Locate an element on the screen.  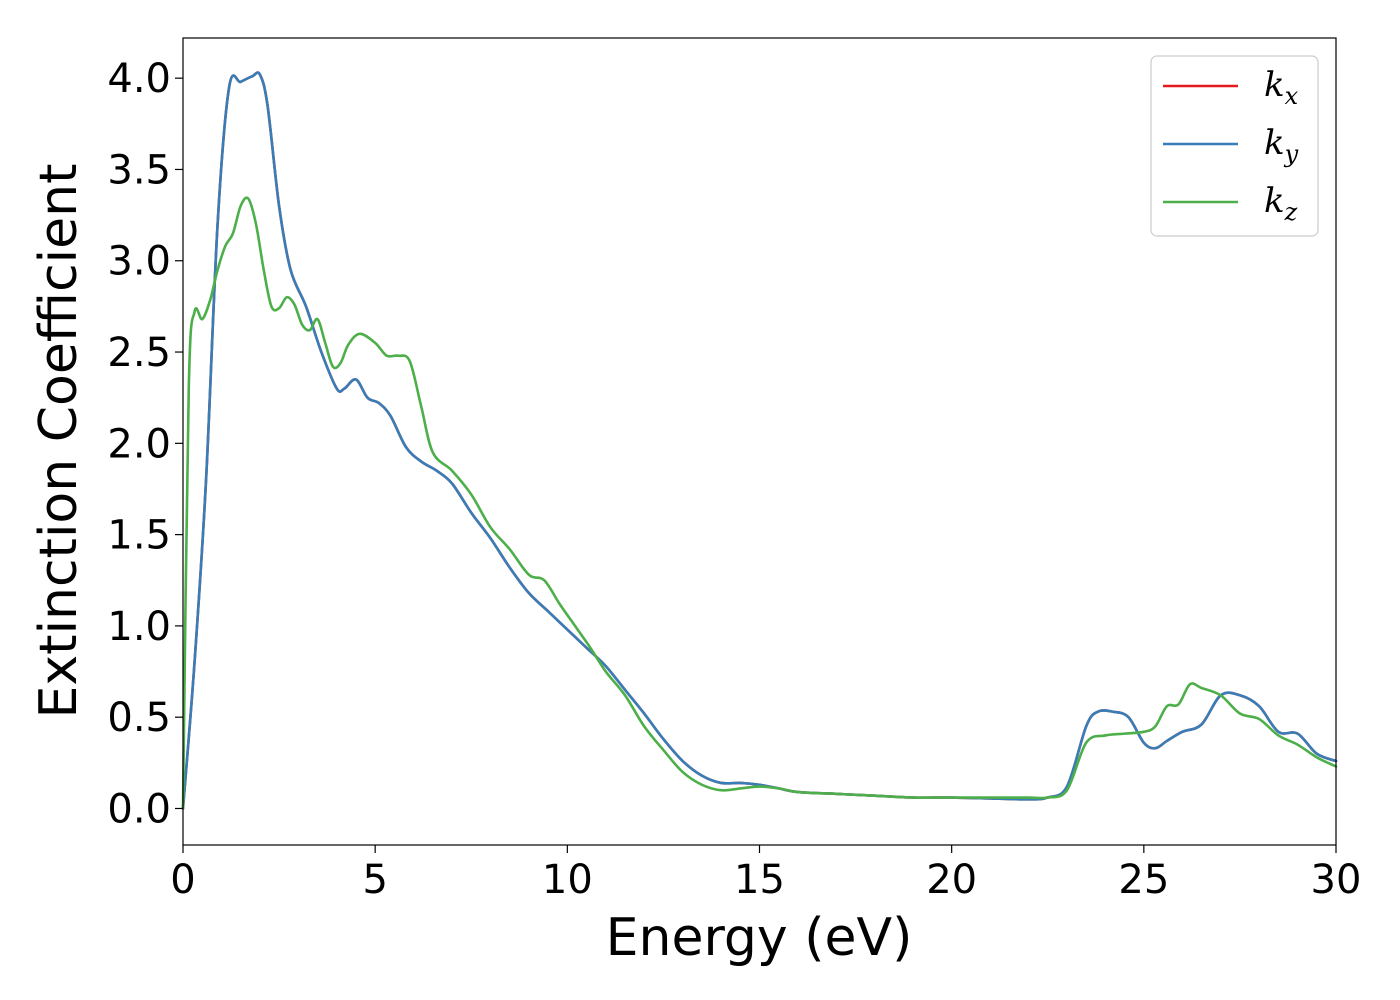
legend-label-ky: ky is located at coordinates (1281, 145).